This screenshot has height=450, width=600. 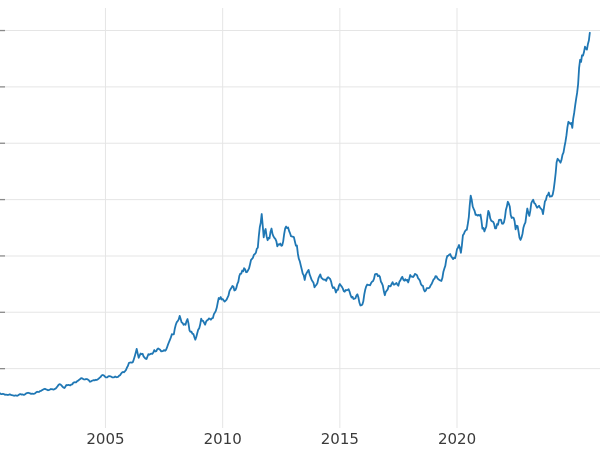 What do you see at coordinates (457, 439) in the screenshot?
I see `x-tick-label: 2020` at bounding box center [457, 439].